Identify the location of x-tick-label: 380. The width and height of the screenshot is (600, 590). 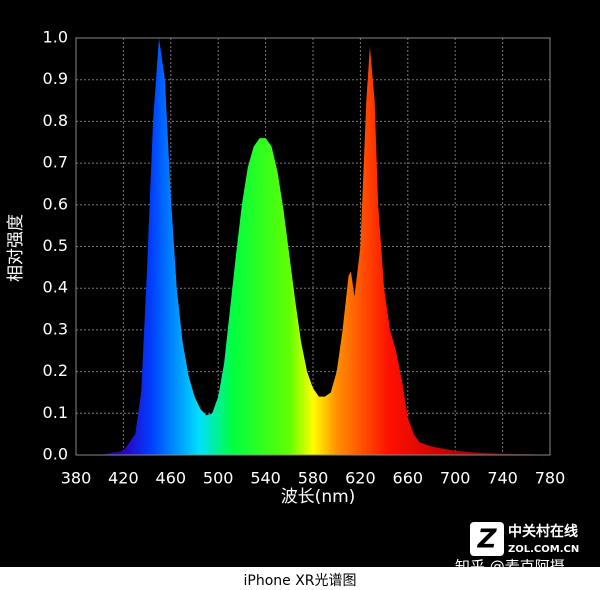
(76, 478).